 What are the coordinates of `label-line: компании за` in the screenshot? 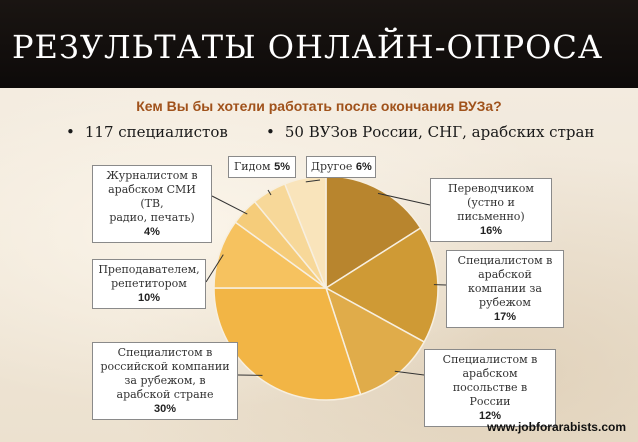 It's located at (505, 288).